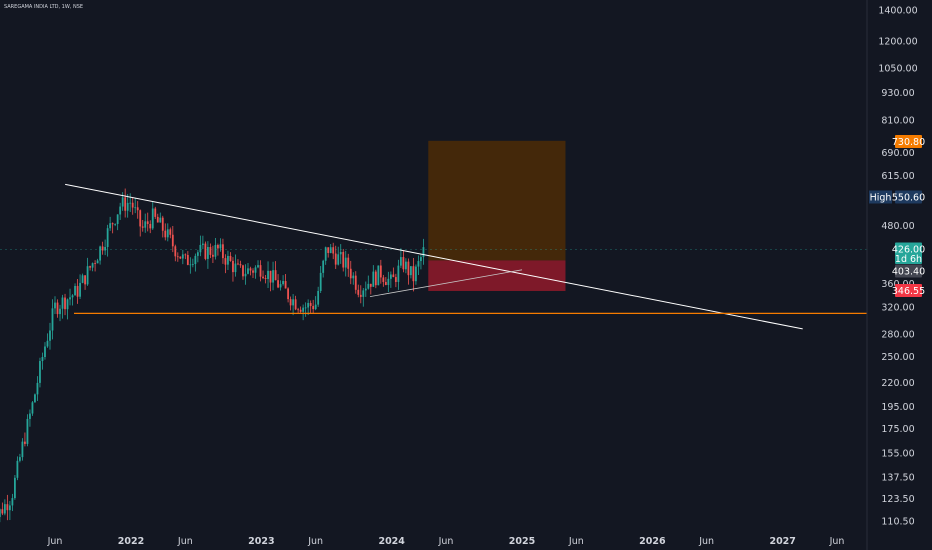  I want to click on stop-badge-text: 346.55, so click(908, 291).